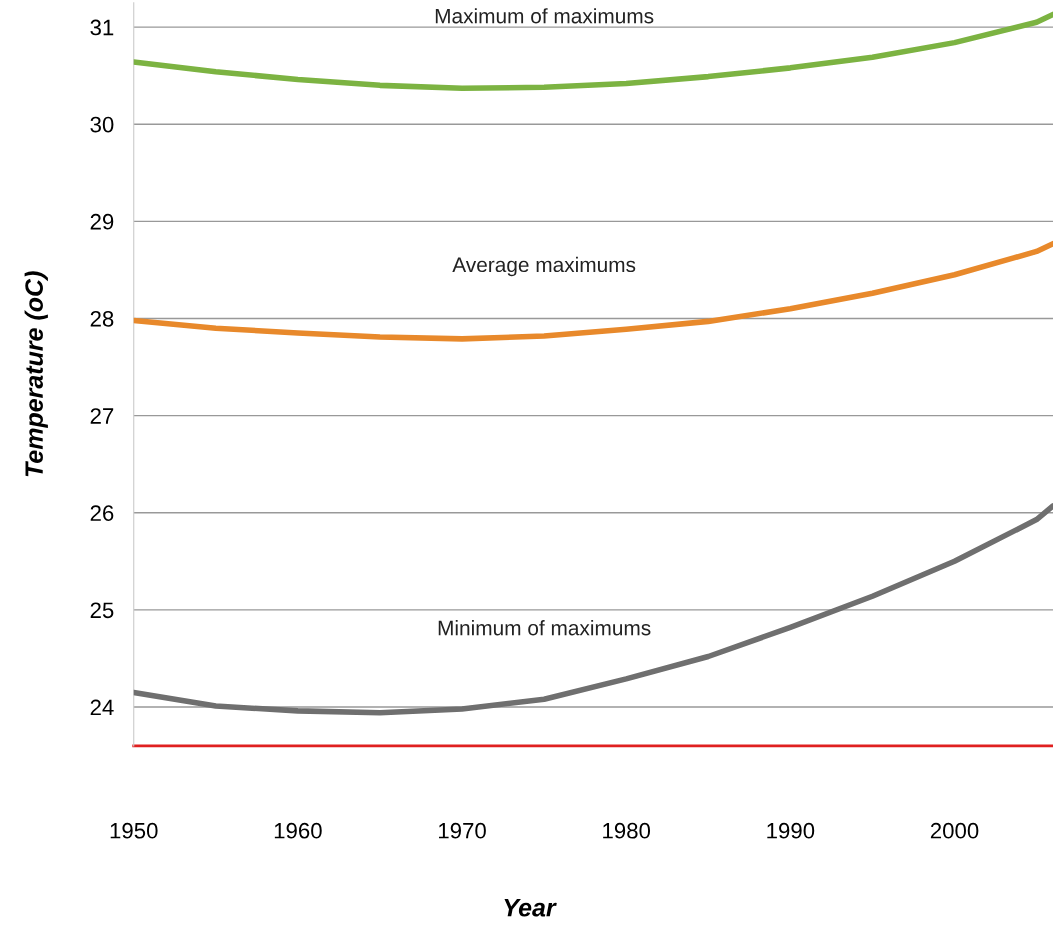 The image size is (1053, 930). I want to click on x-tick-label: 1980, so click(627, 830).